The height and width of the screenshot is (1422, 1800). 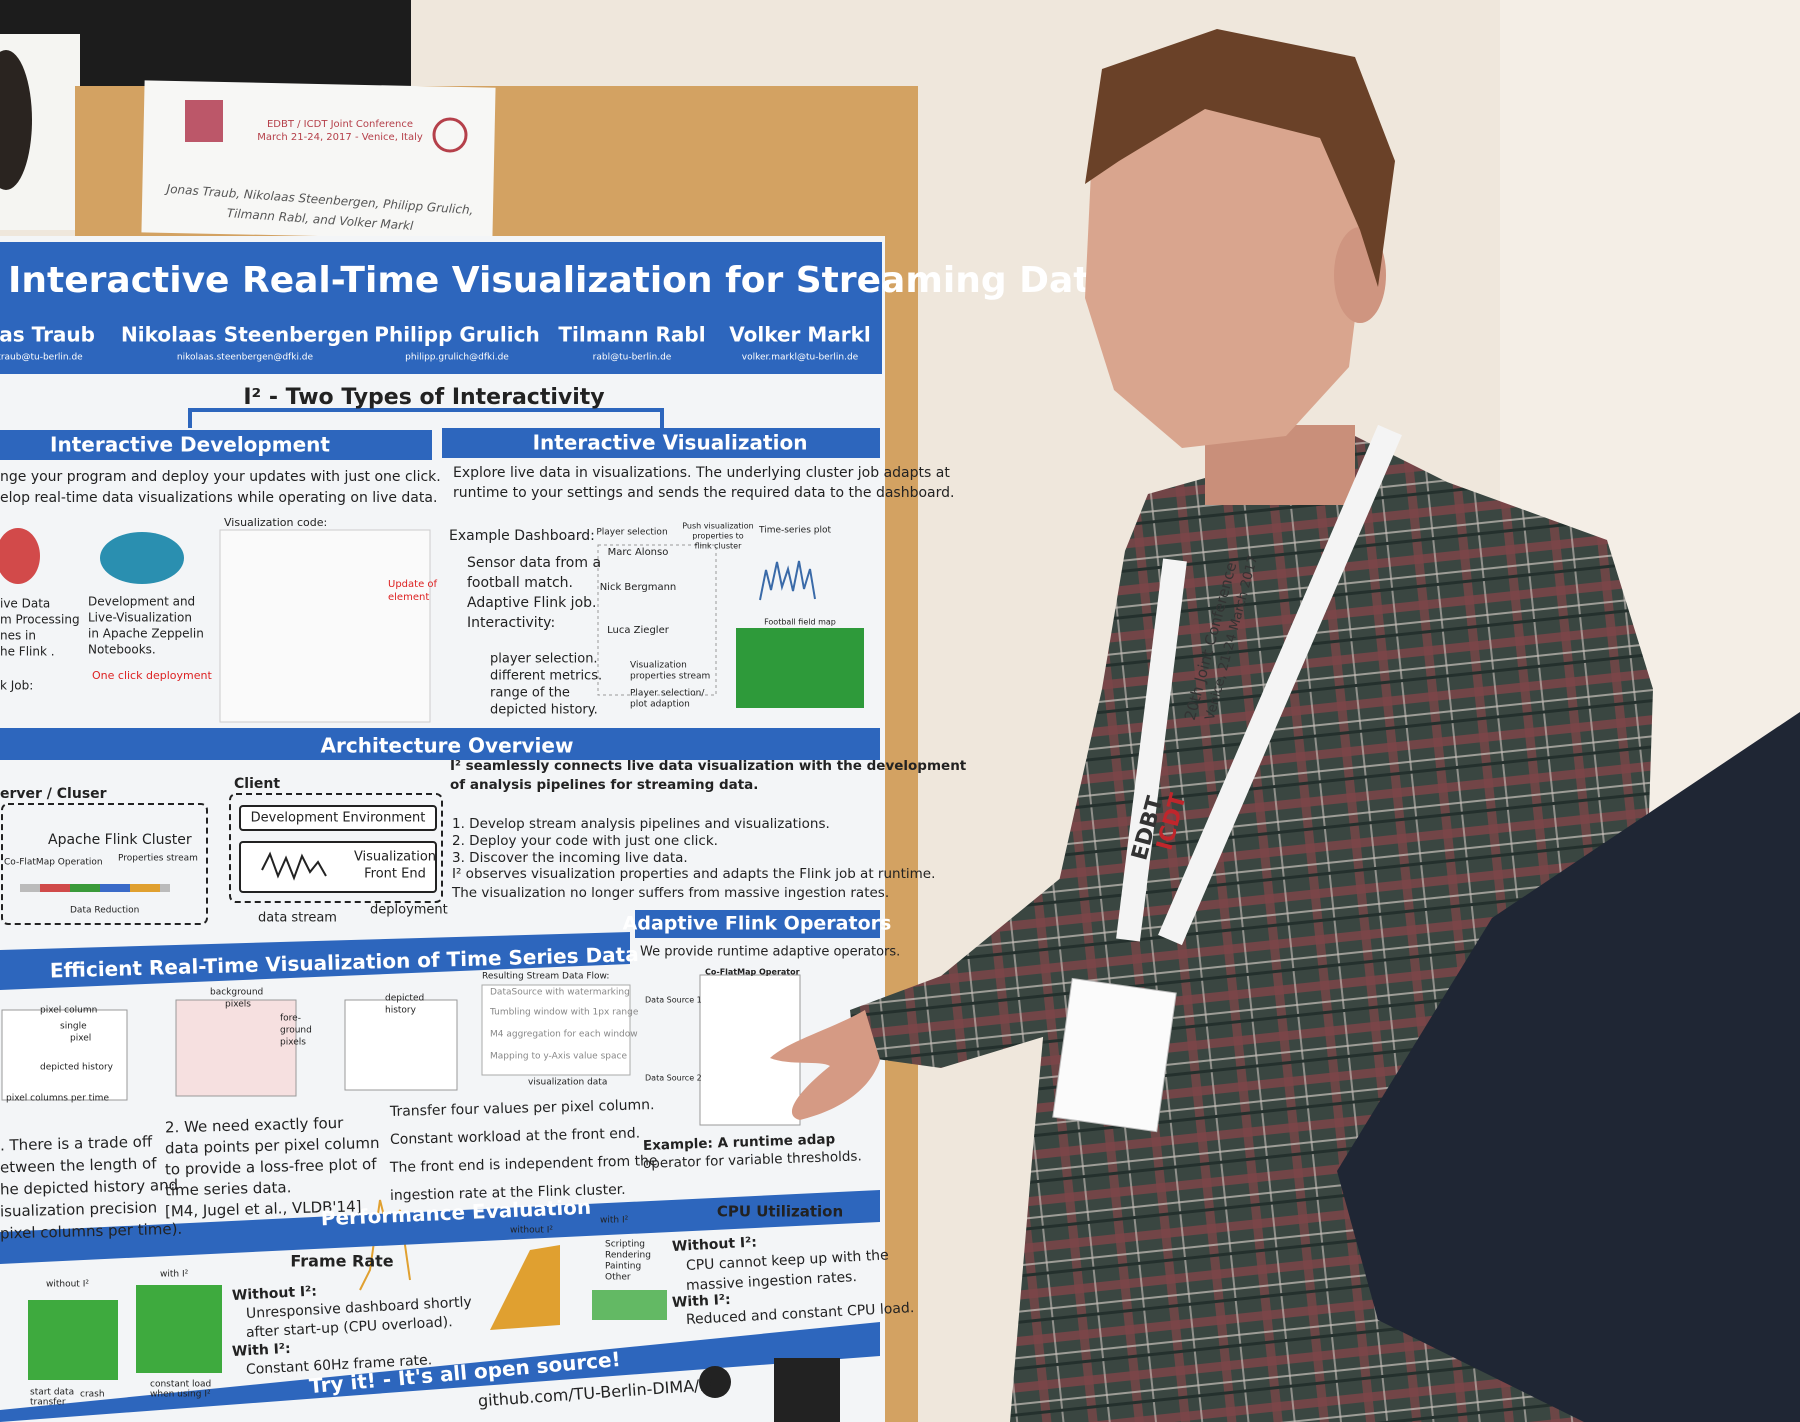 What do you see at coordinates (236, 1048) in the screenshot?
I see `pixel-grid` at bounding box center [236, 1048].